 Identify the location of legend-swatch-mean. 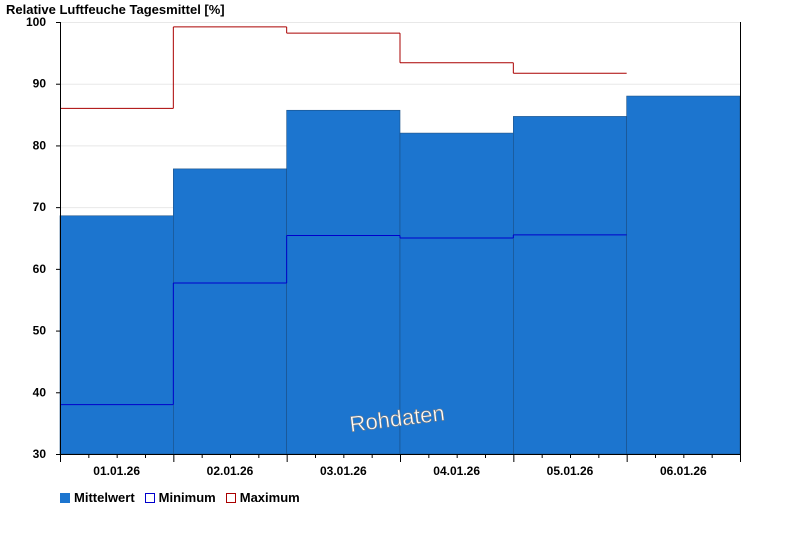
(65, 497).